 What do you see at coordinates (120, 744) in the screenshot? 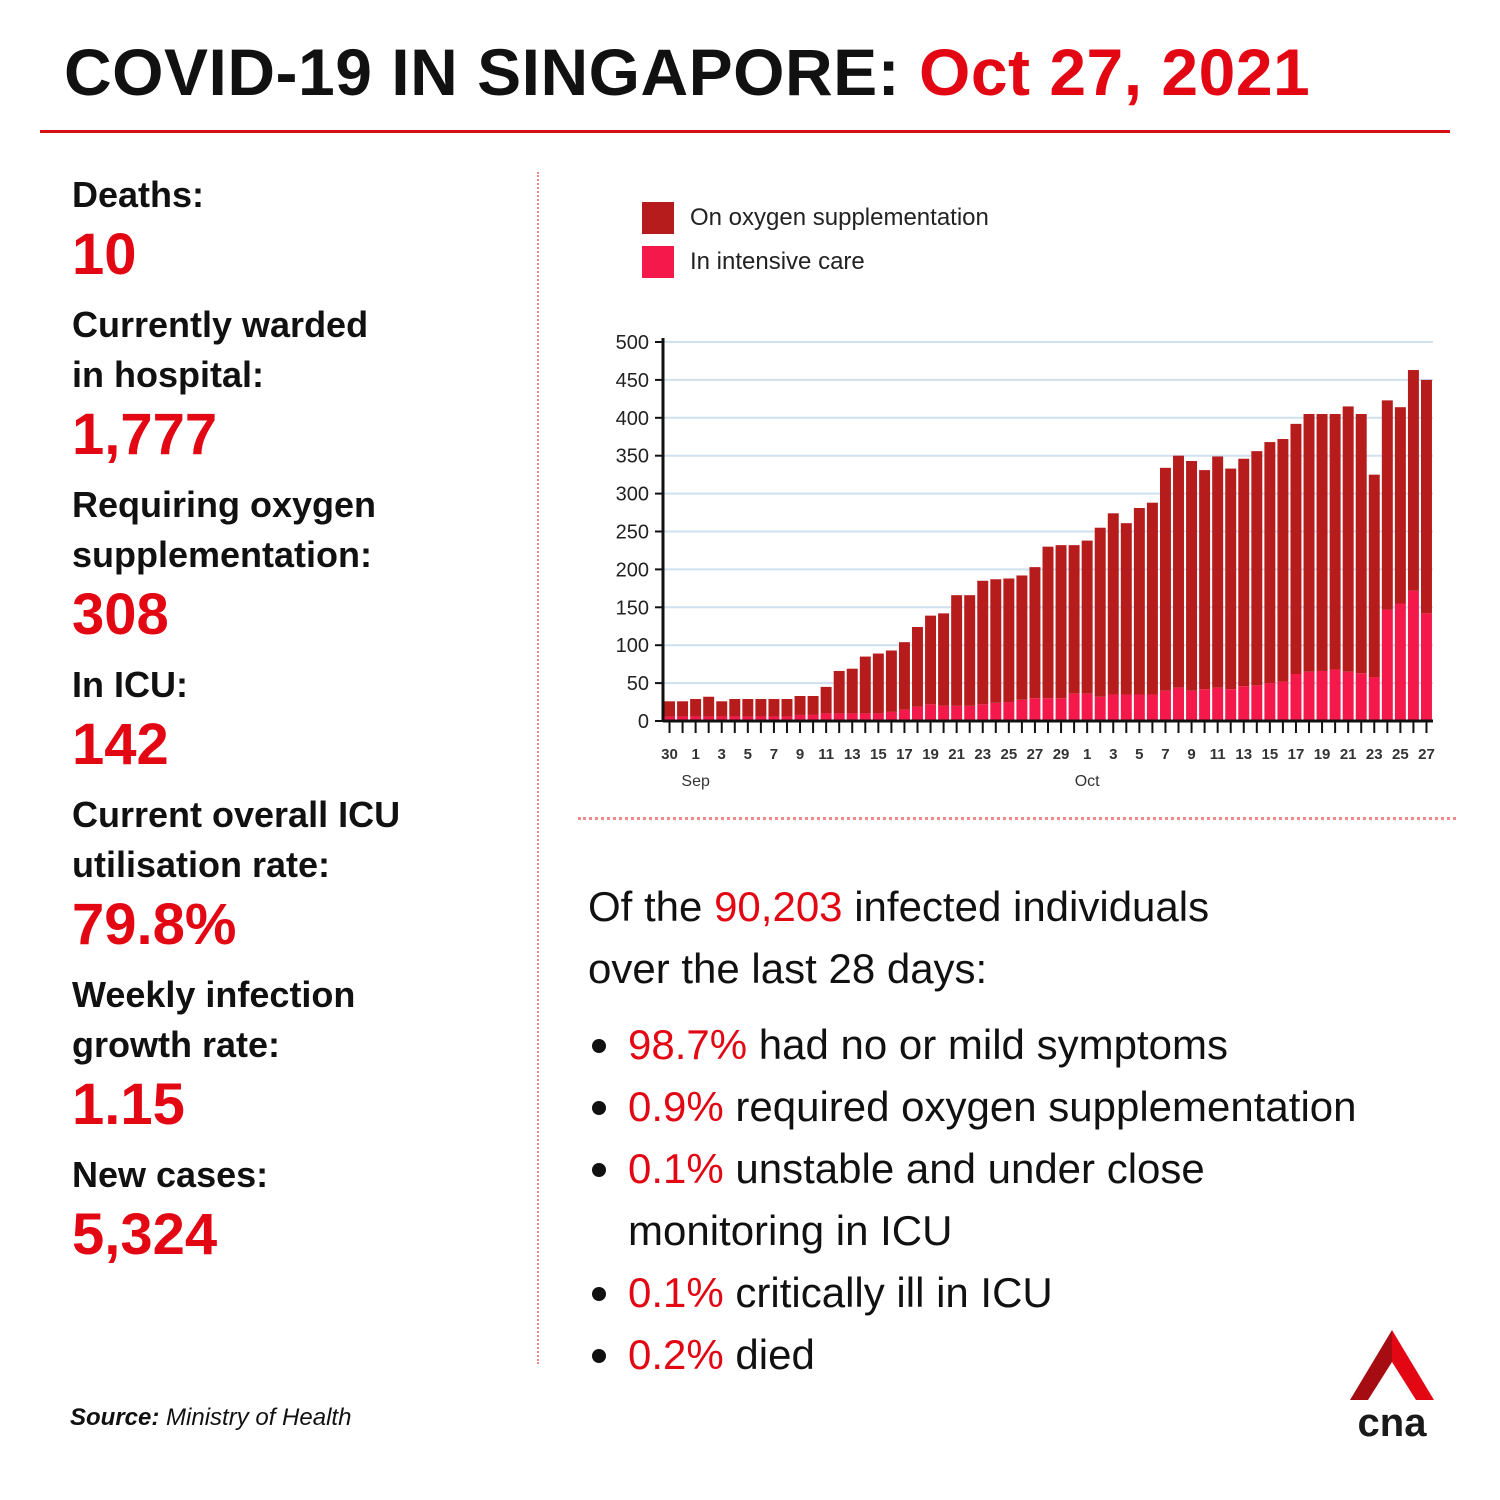
I see `stat-value: 142` at bounding box center [120, 744].